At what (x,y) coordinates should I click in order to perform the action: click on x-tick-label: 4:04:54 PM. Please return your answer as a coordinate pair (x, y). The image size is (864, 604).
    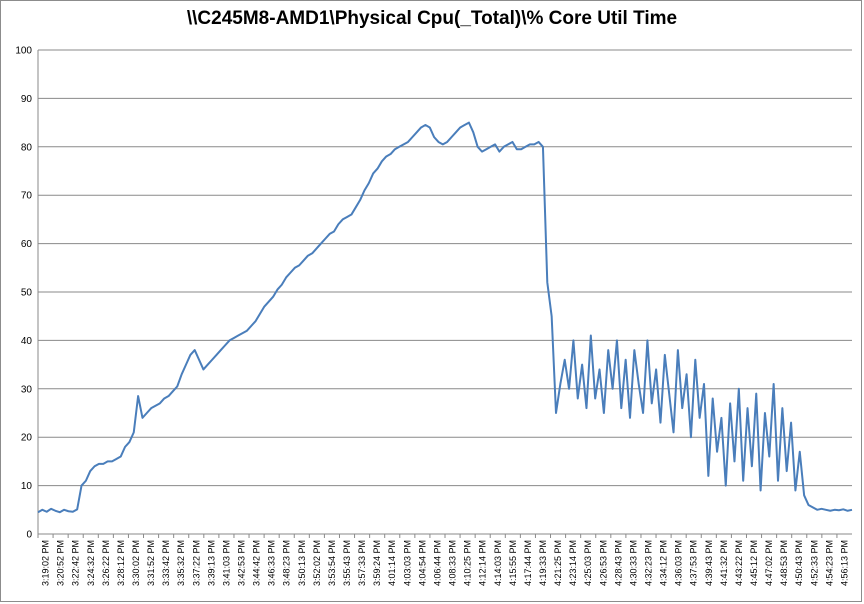
    Looking at the image, I should click on (422, 563).